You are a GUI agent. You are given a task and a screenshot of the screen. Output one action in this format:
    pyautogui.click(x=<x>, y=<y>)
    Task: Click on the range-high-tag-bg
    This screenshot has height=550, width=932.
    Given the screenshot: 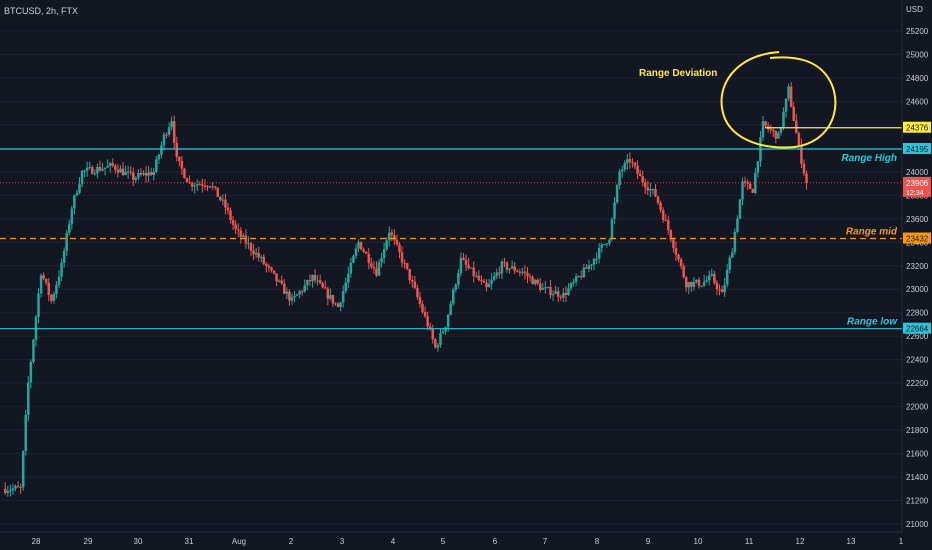 What is the action you would take?
    pyautogui.click(x=917, y=148)
    